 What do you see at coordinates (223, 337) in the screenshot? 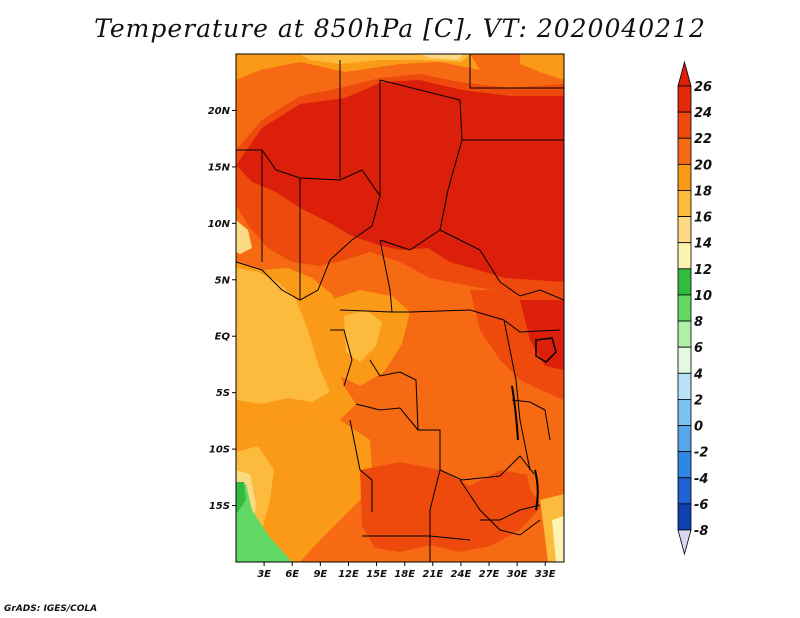
I see `lat-tick-label: EQ` at bounding box center [223, 337].